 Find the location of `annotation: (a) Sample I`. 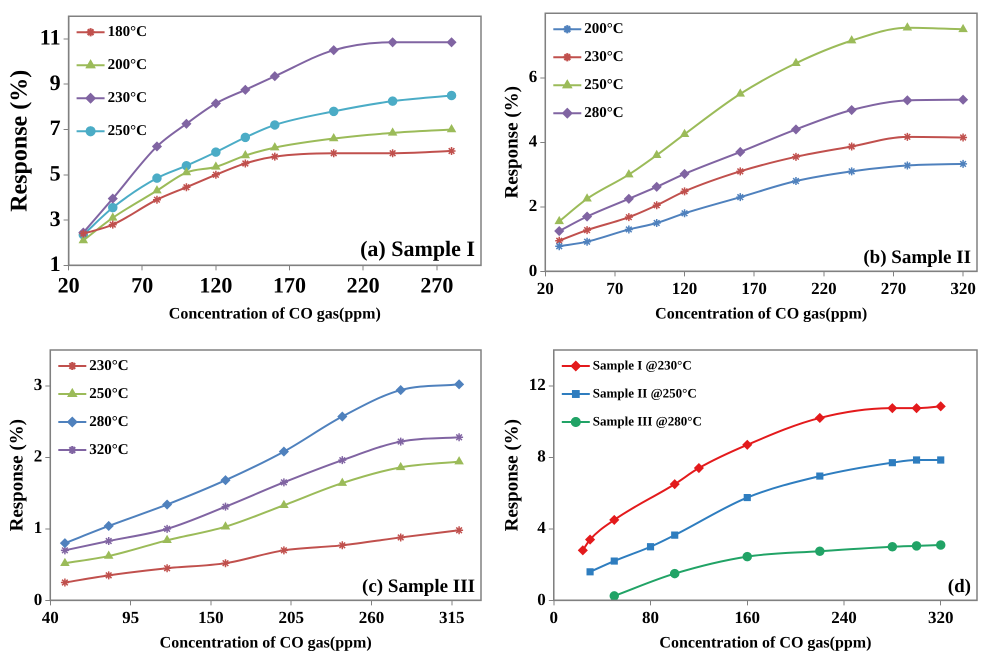

annotation: (a) Sample I is located at coordinates (417, 249).